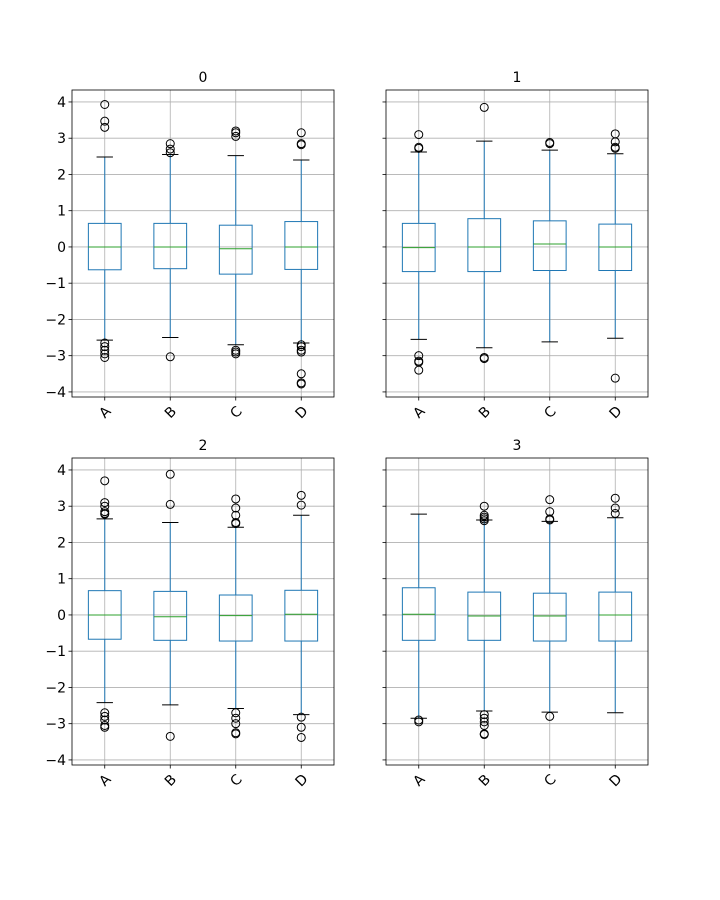 The height and width of the screenshot is (900, 720). Describe the element at coordinates (61, 507) in the screenshot. I see `y-tick-label: 3` at that location.